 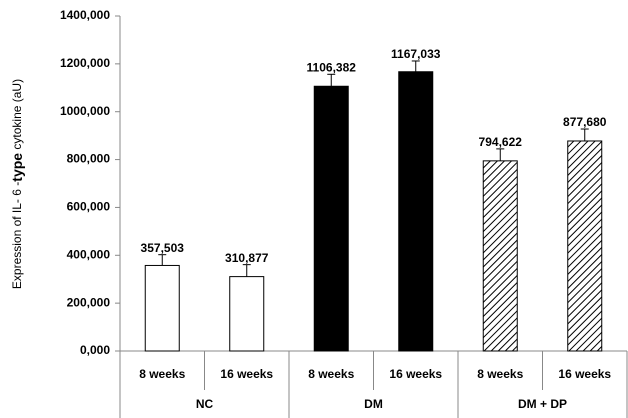 I want to click on y-label-part: type, so click(x=17, y=167).